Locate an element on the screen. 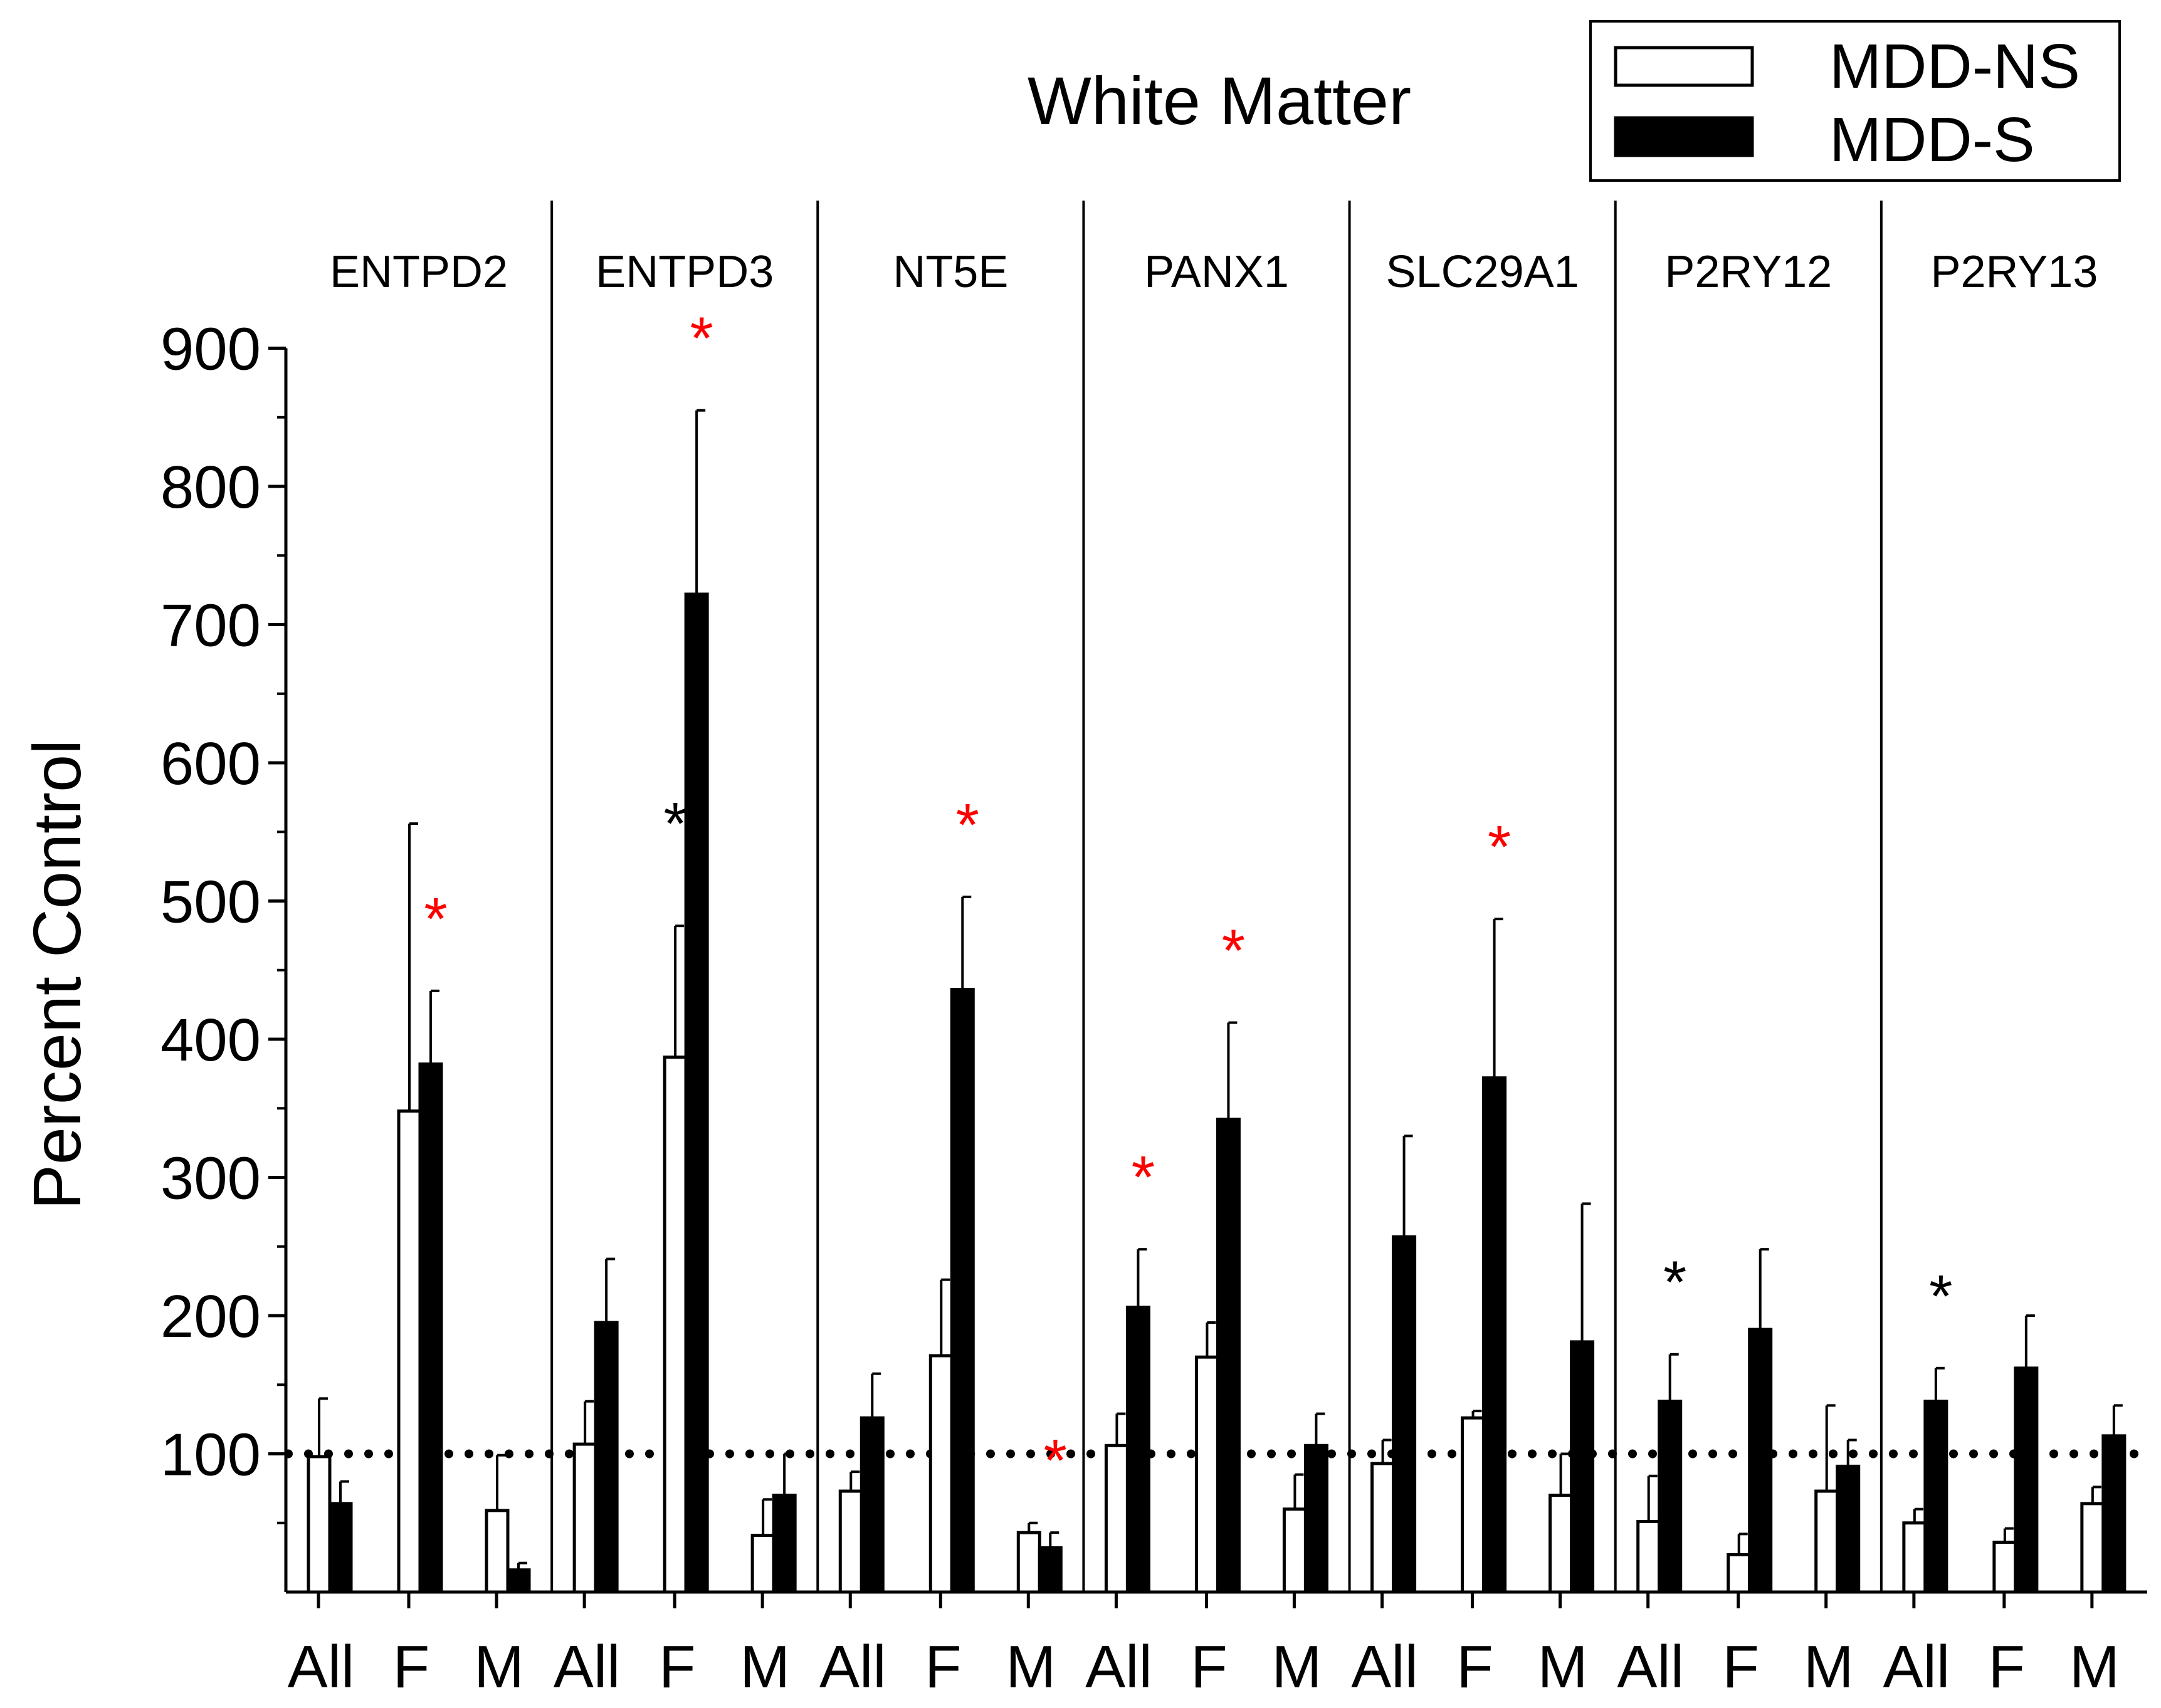 The image size is (2161, 1708). y-tick-label: 800 is located at coordinates (210, 487).